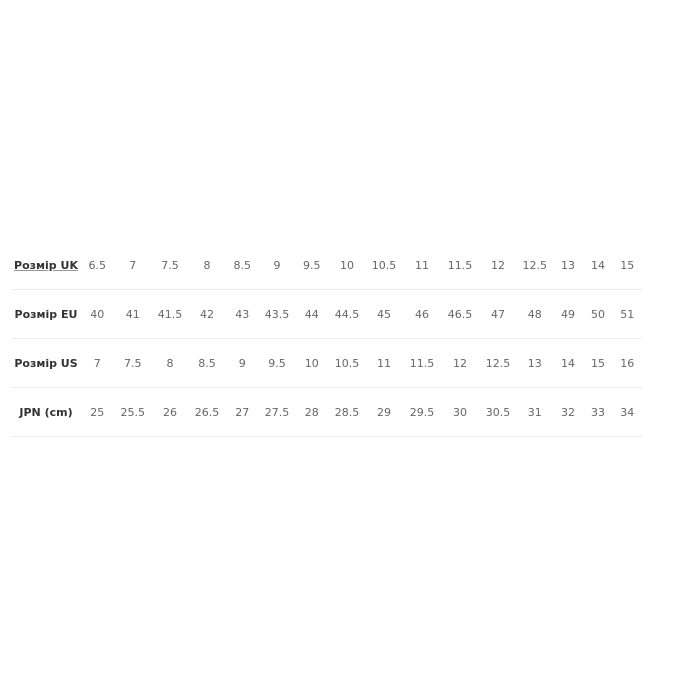 The height and width of the screenshot is (700, 700). Describe the element at coordinates (311, 412) in the screenshot. I see `size-cell: 28` at that location.